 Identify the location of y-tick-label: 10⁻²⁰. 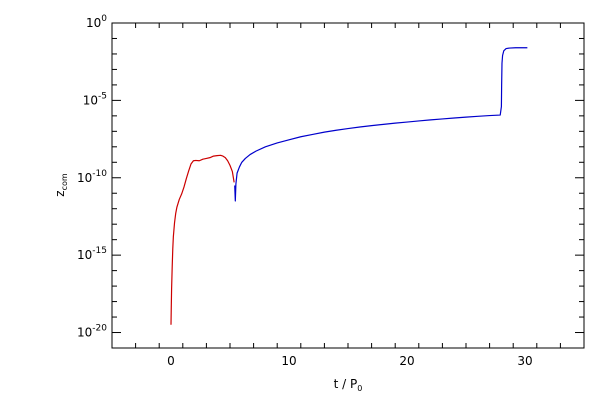
(92, 332).